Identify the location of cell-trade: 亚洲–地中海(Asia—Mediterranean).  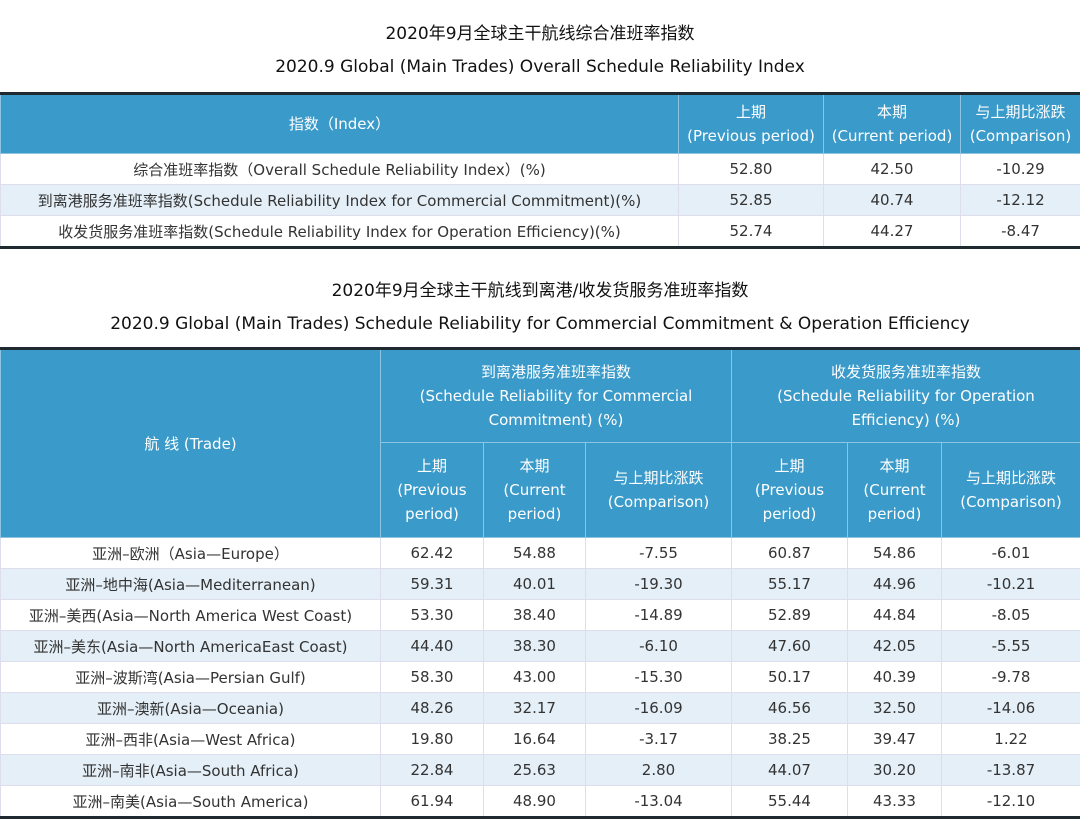
(191, 584).